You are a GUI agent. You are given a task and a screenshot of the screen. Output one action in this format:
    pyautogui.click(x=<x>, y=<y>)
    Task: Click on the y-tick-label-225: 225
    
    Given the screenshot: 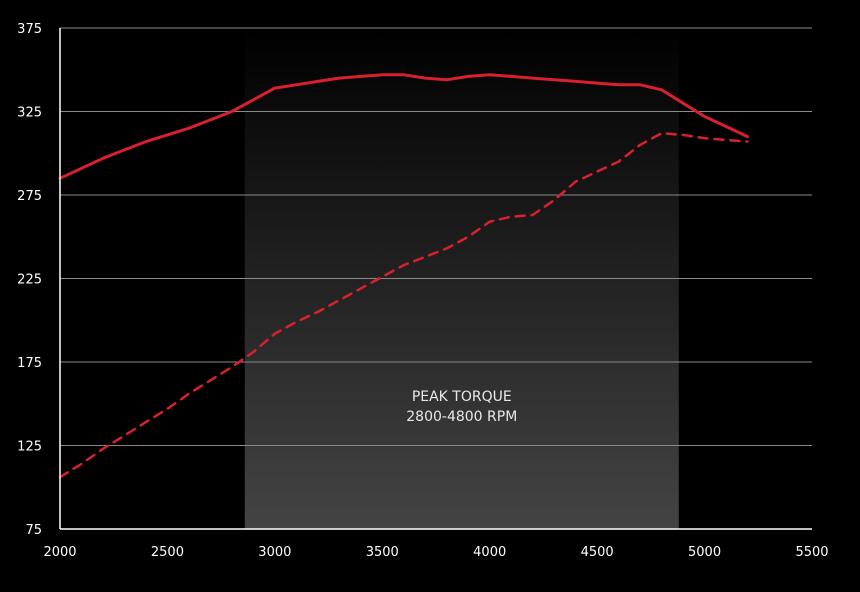 What is the action you would take?
    pyautogui.click(x=29, y=280)
    